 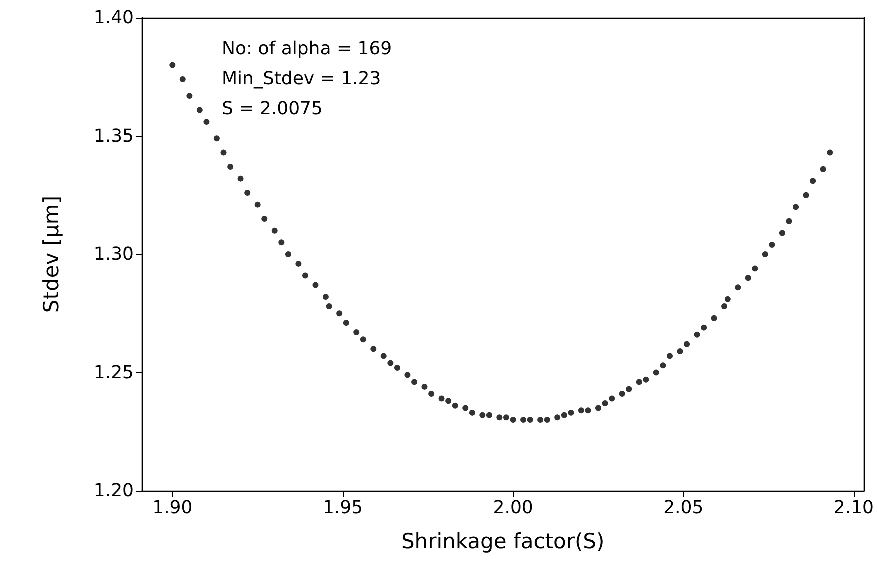 What do you see at coordinates (343, 508) in the screenshot?
I see `x-tick-label: 1.95` at bounding box center [343, 508].